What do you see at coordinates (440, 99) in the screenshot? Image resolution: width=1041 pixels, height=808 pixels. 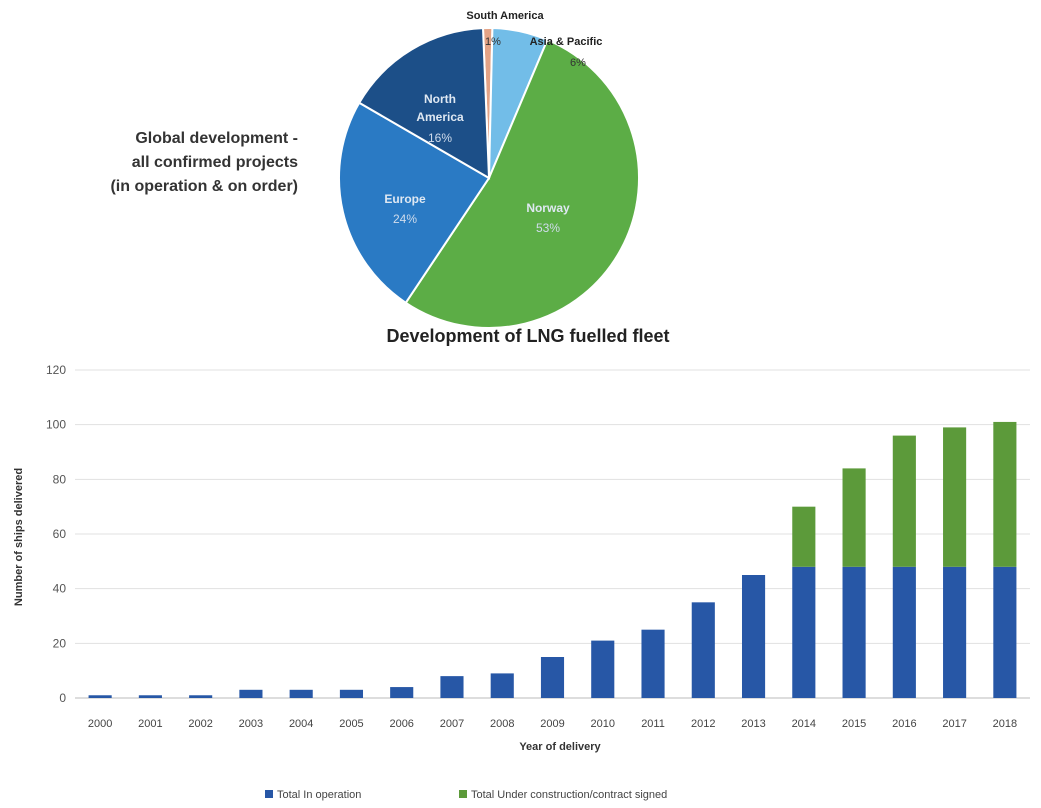 I see `pie-label-north-america-line-1: North` at bounding box center [440, 99].